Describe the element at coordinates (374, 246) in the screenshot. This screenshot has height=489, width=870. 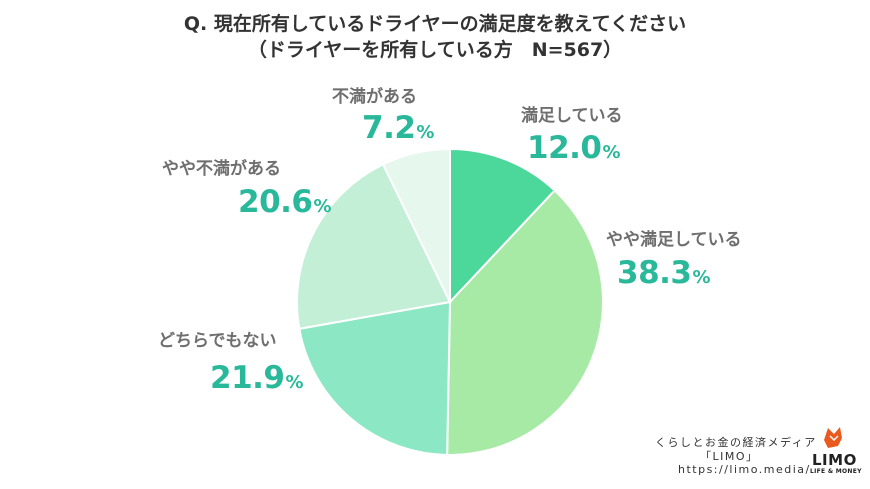
I see `pie-slice-yaya-fuman` at that location.